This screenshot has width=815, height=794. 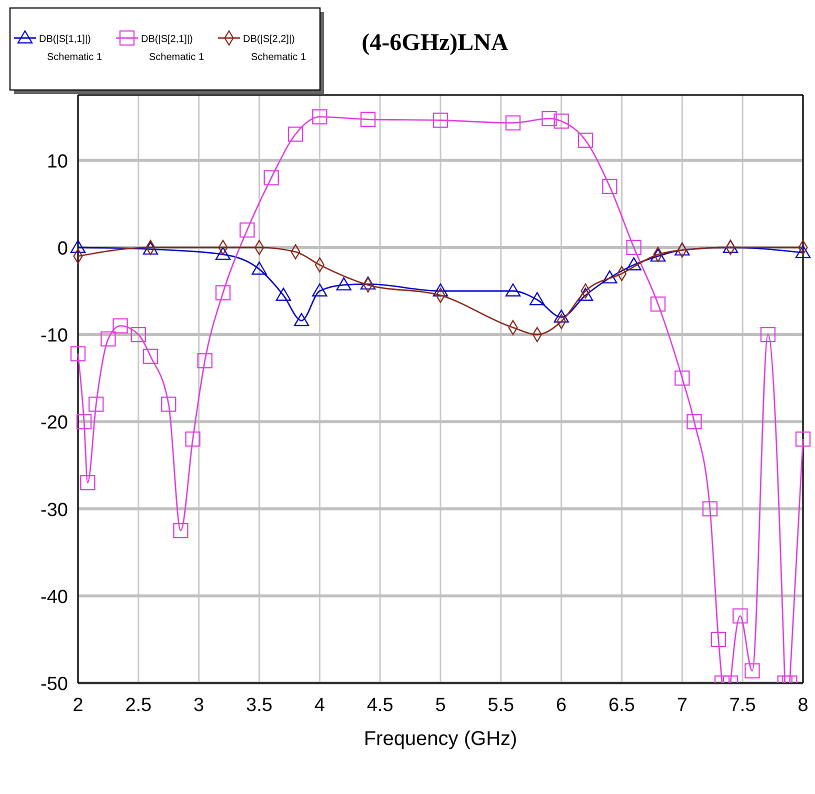 What do you see at coordinates (440, 705) in the screenshot?
I see `x-tick-label: 5` at bounding box center [440, 705].